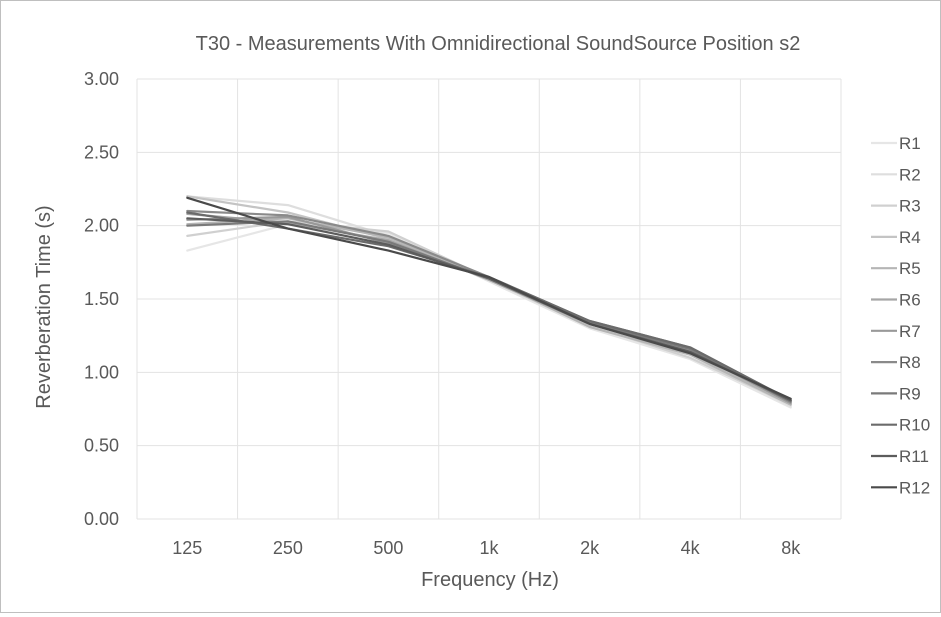 This screenshot has width=941, height=617. Describe the element at coordinates (900, 315) in the screenshot. I see `legend: R1 R2 R3 R4 R5 R6 R7 R8 R9 R10 R11 R12` at that location.